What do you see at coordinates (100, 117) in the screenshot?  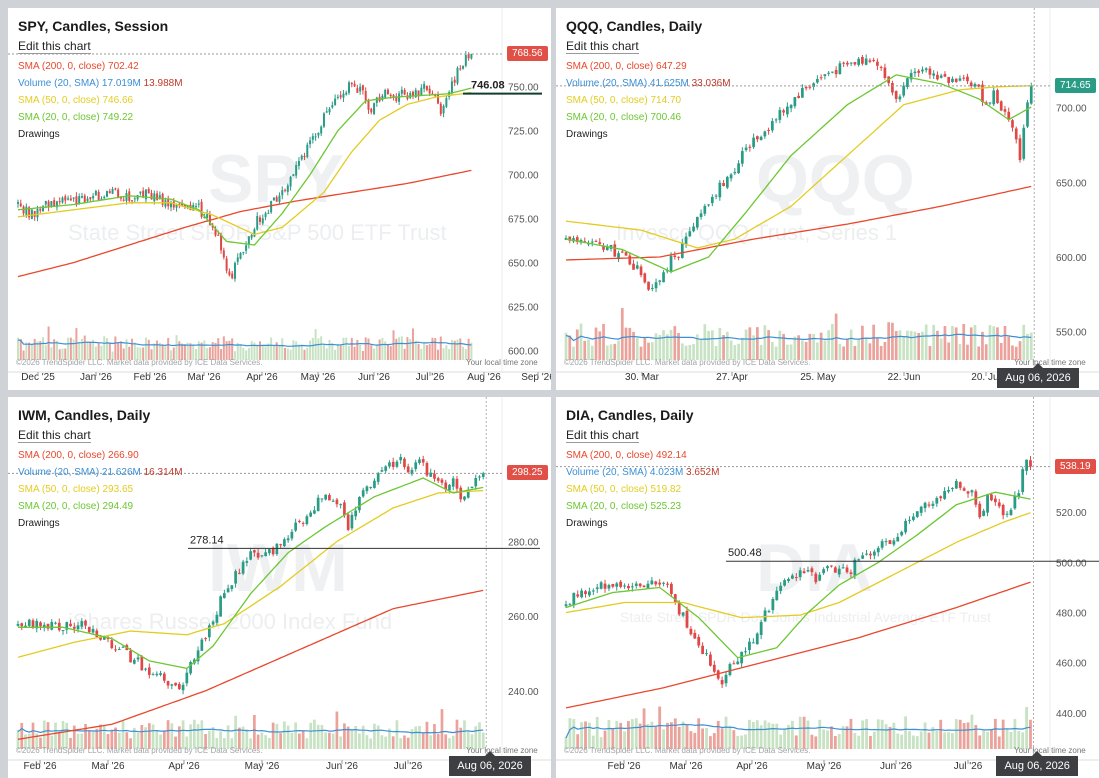 I see `legend-item: SMA (20, 0, close) 749.22` at bounding box center [100, 117].